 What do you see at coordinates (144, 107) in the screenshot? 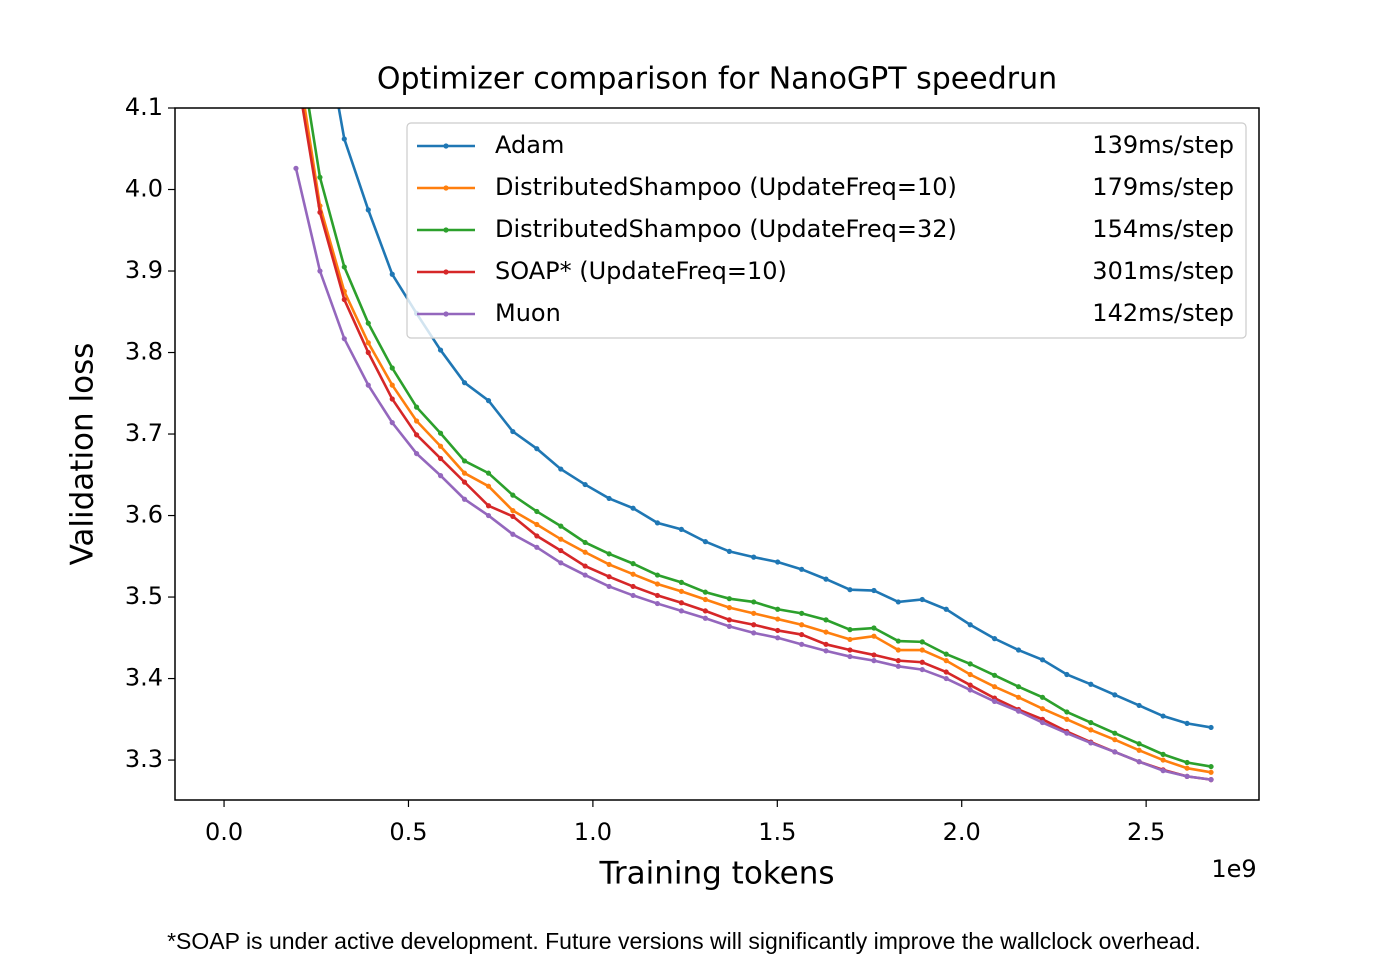
I see `y-tick-label: 4.1` at bounding box center [144, 107].